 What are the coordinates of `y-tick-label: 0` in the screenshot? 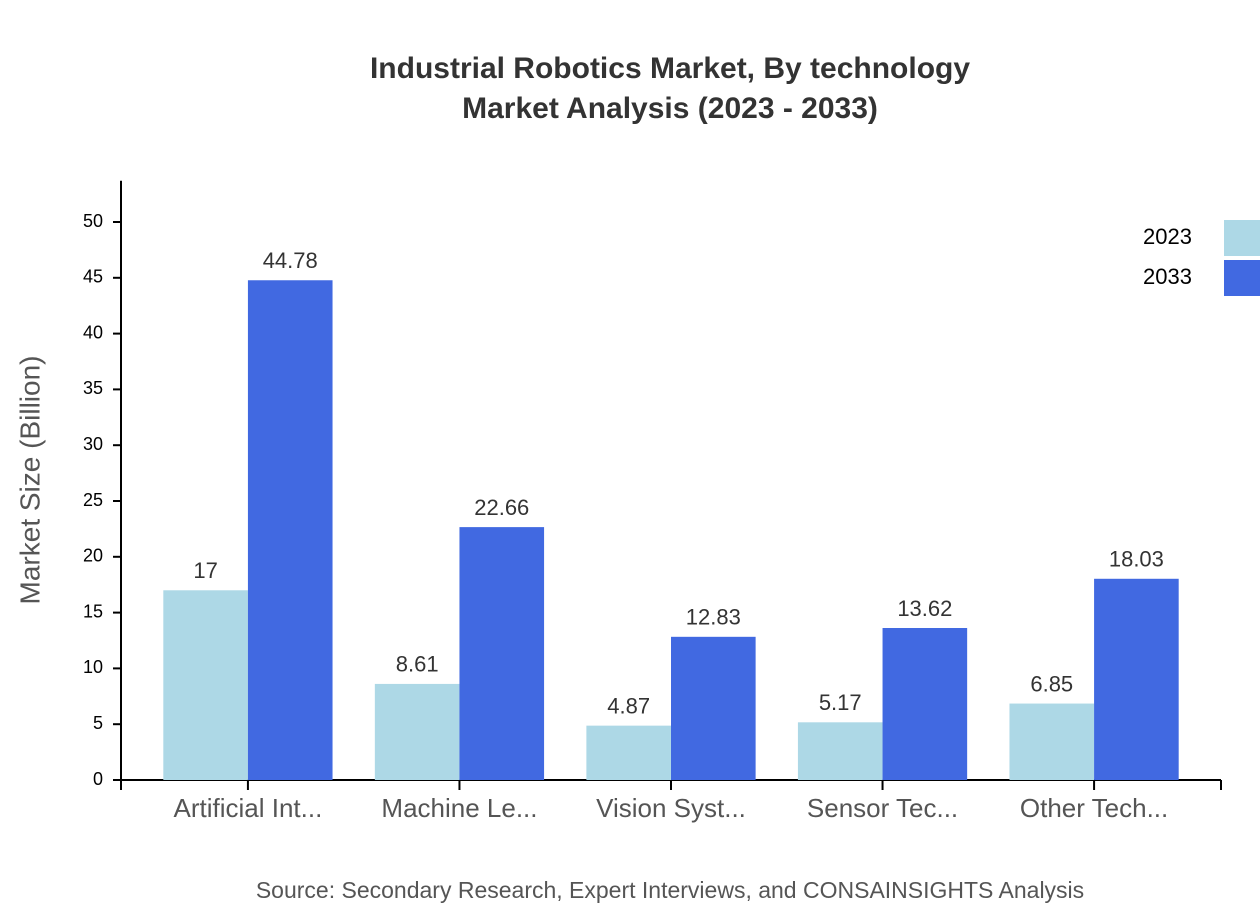 It's located at (98, 779).